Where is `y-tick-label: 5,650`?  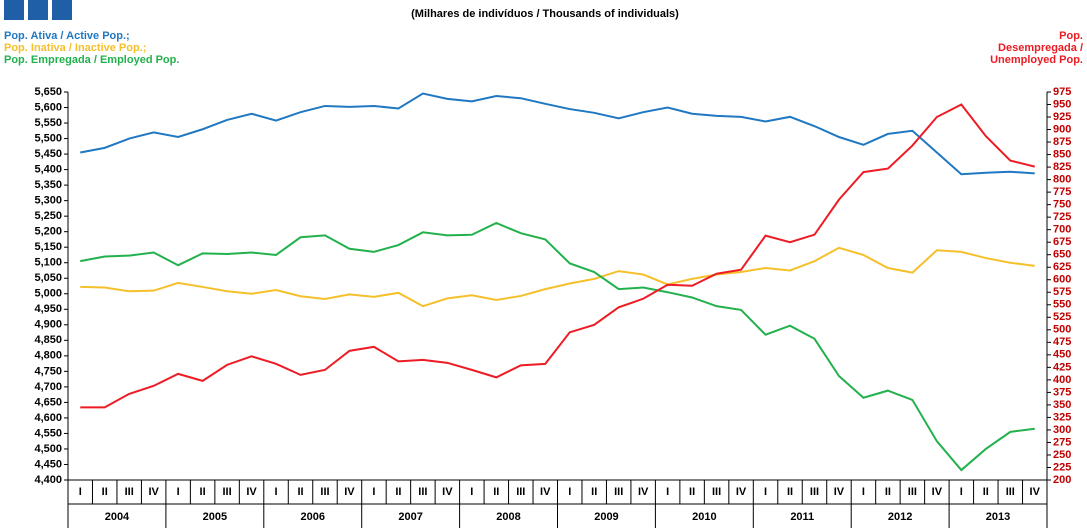
y-tick-label: 5,650 is located at coordinates (48, 92).